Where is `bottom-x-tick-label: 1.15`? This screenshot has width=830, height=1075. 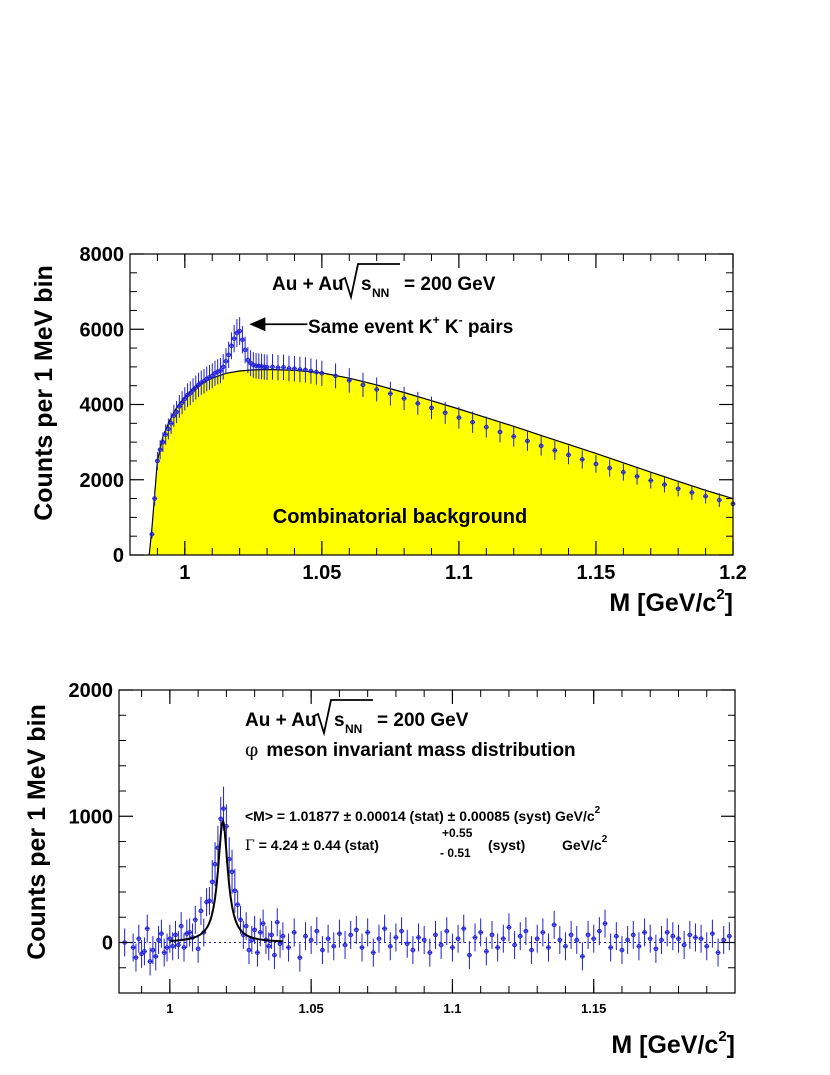 bottom-x-tick-label: 1.15 is located at coordinates (593, 1008).